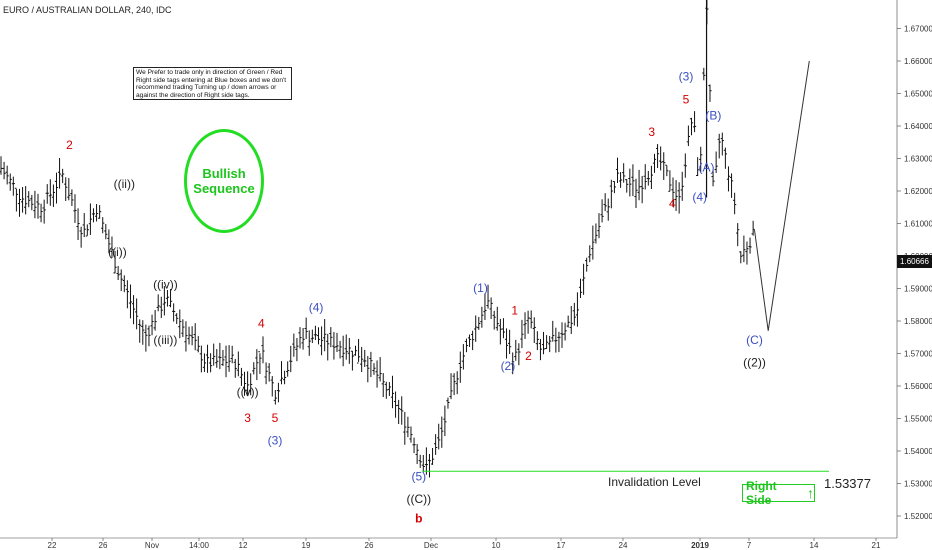  Describe the element at coordinates (418, 519) in the screenshot. I see `wave-label: b` at that location.